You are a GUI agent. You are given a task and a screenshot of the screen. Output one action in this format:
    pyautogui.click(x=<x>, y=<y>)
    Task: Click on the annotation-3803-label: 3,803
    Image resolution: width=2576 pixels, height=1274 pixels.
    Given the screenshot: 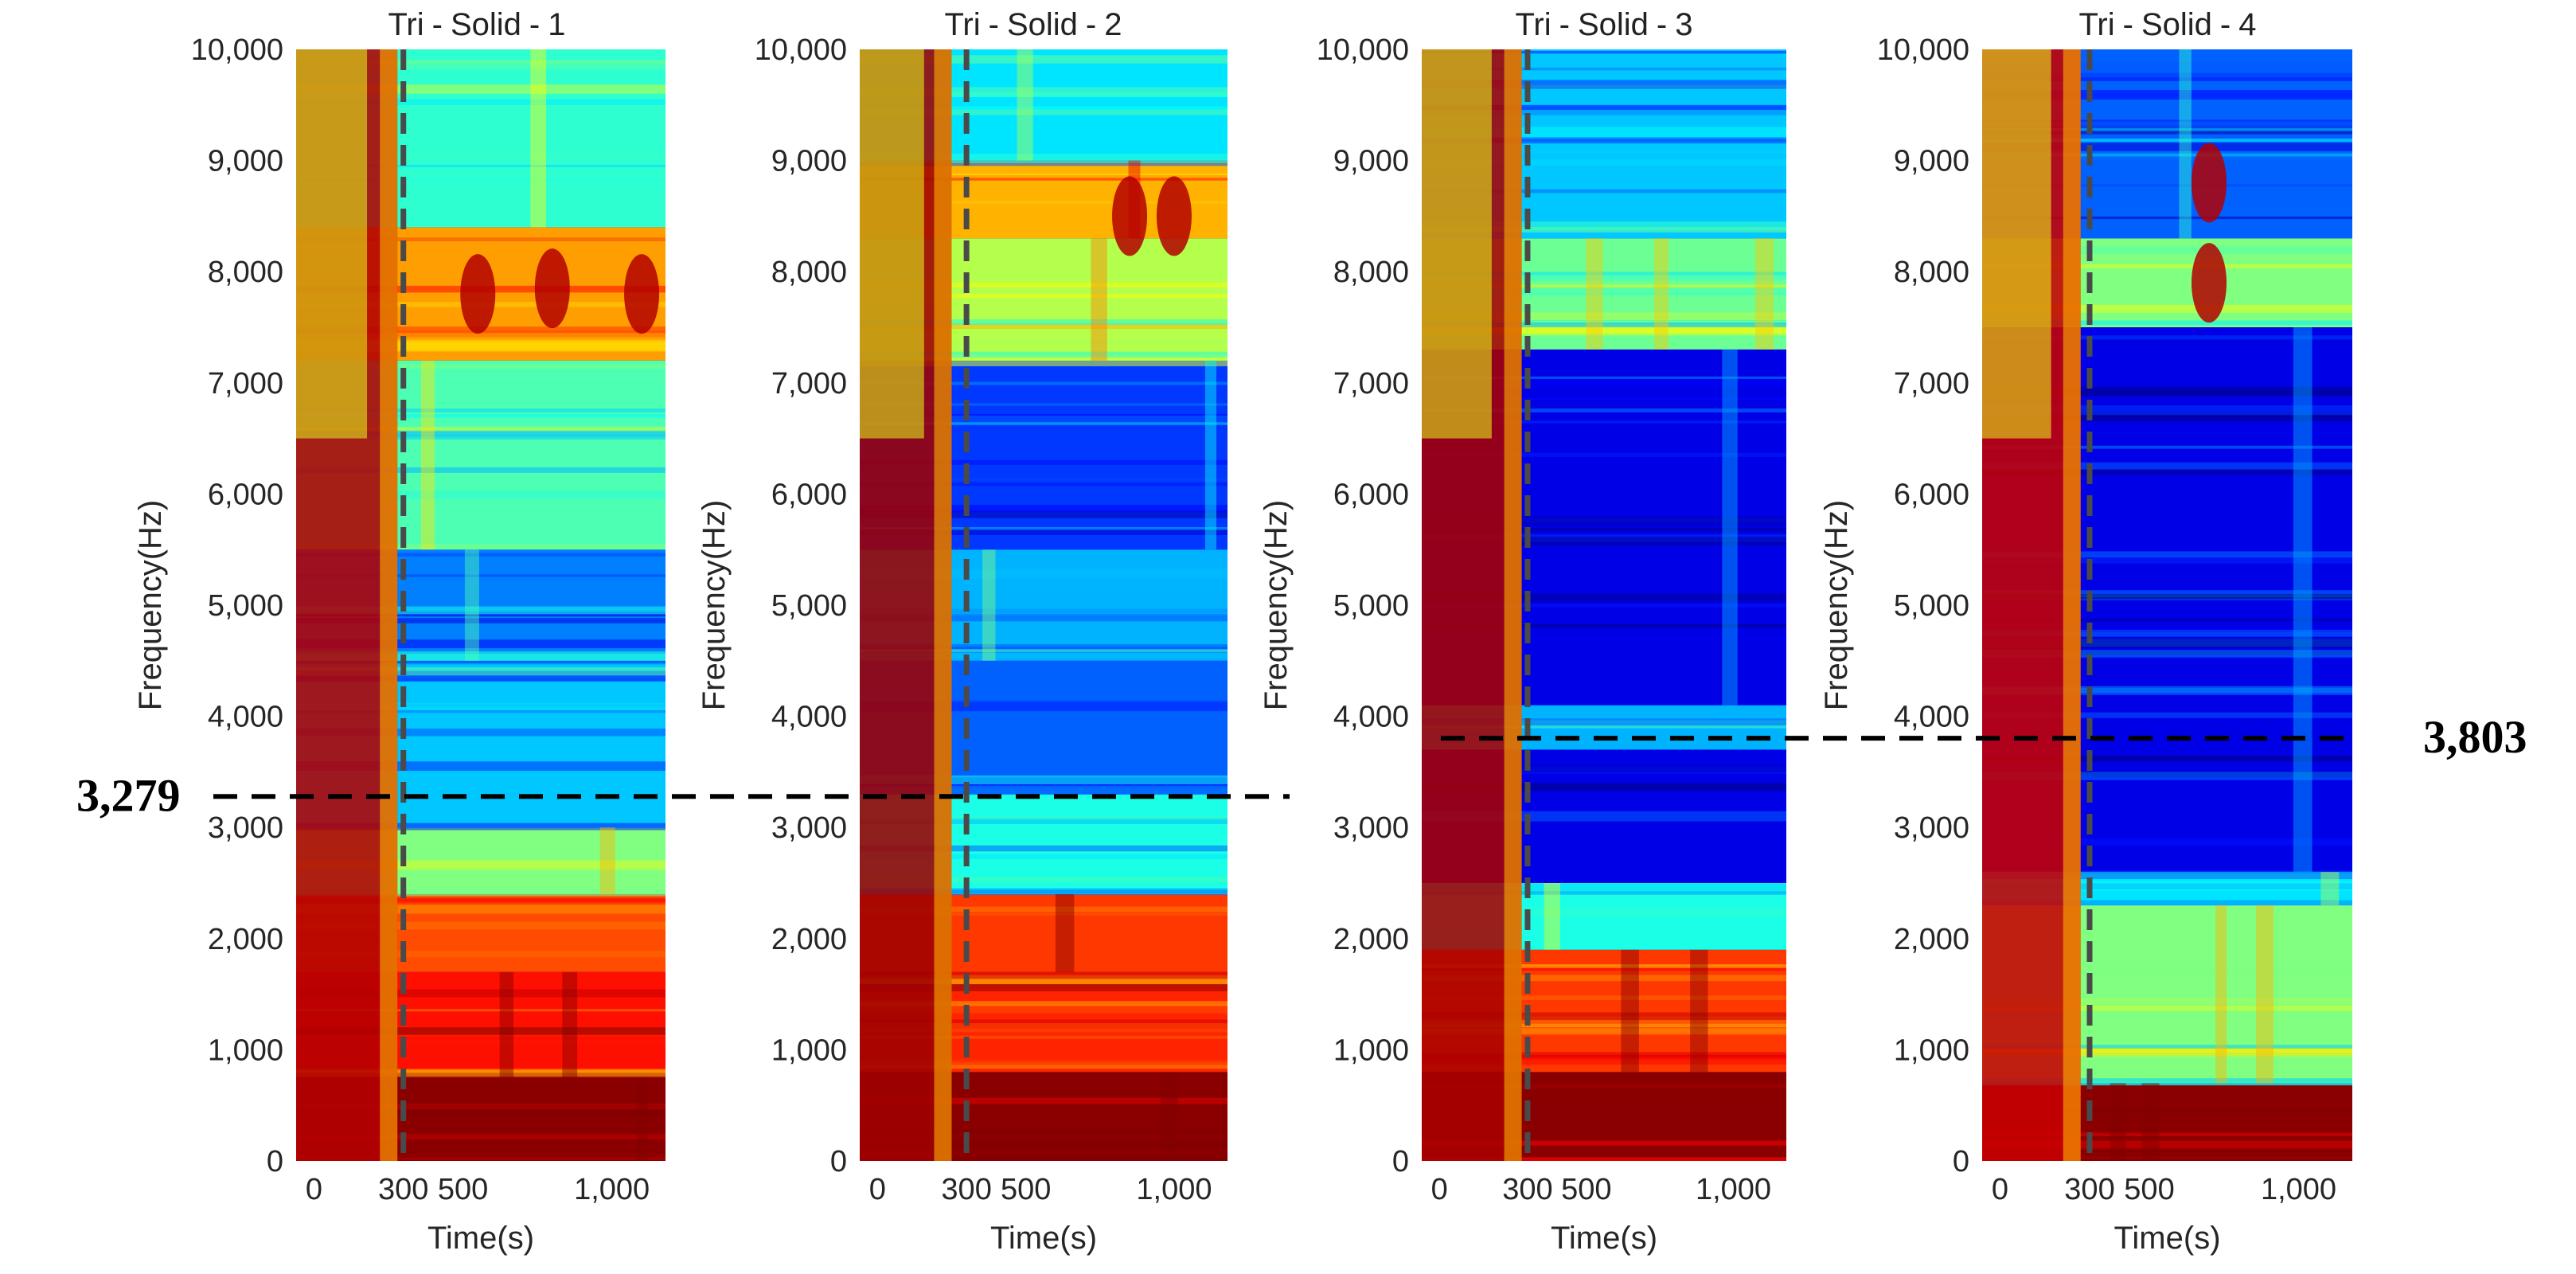 What is the action you would take?
    pyautogui.click(x=2475, y=737)
    